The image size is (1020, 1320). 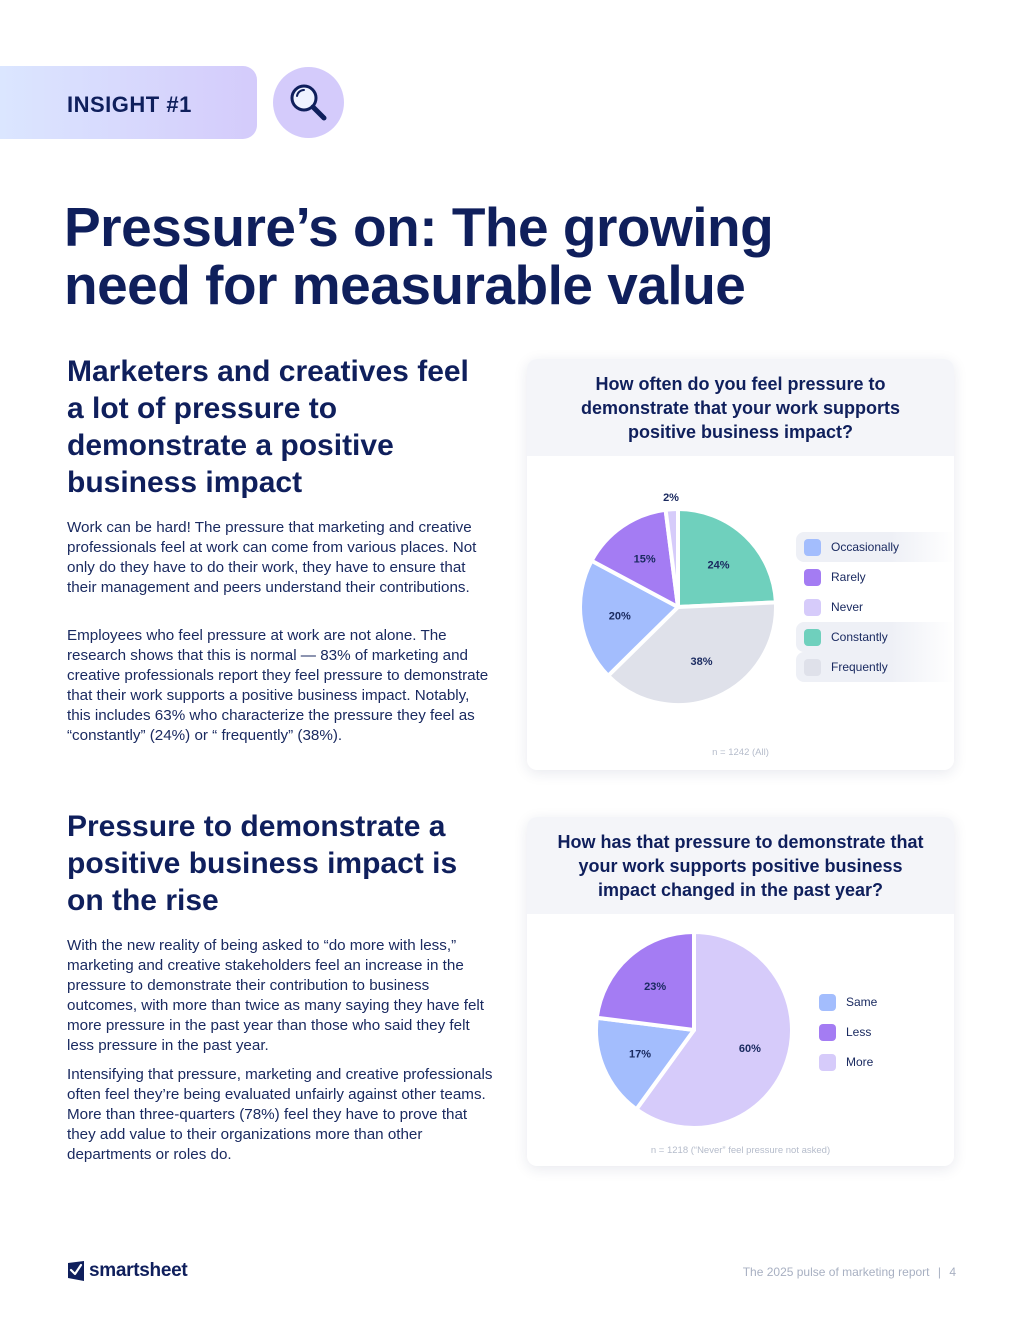 I want to click on insight-badge, so click(x=128, y=102).